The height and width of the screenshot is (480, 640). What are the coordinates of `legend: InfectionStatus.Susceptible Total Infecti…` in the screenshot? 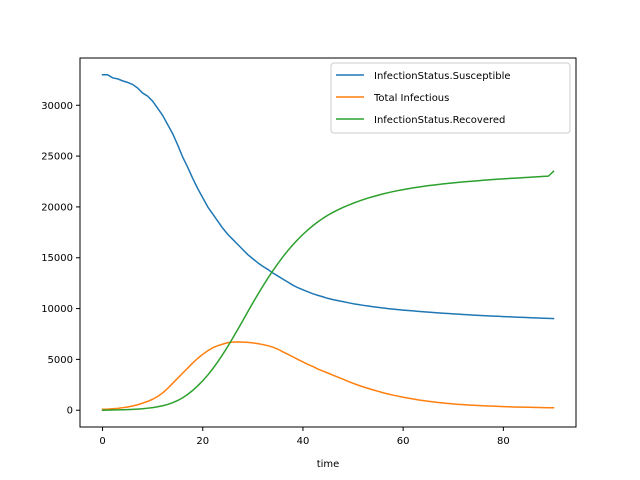 It's located at (450, 98).